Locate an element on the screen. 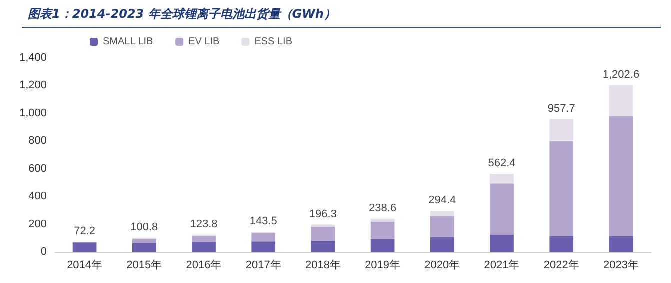 The image size is (671, 283). total-label: 1,202.6 is located at coordinates (621, 74).